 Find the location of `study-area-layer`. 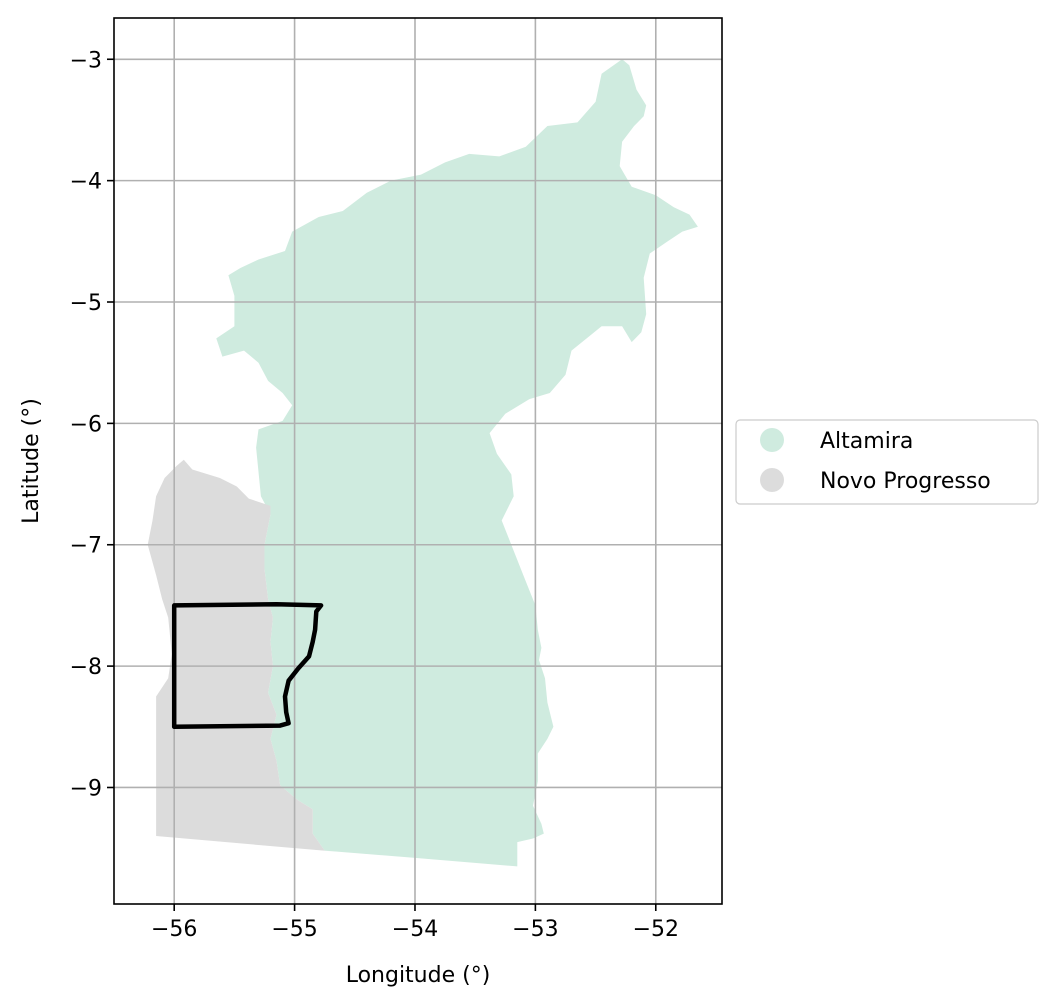

study-area-layer is located at coordinates (247, 665).